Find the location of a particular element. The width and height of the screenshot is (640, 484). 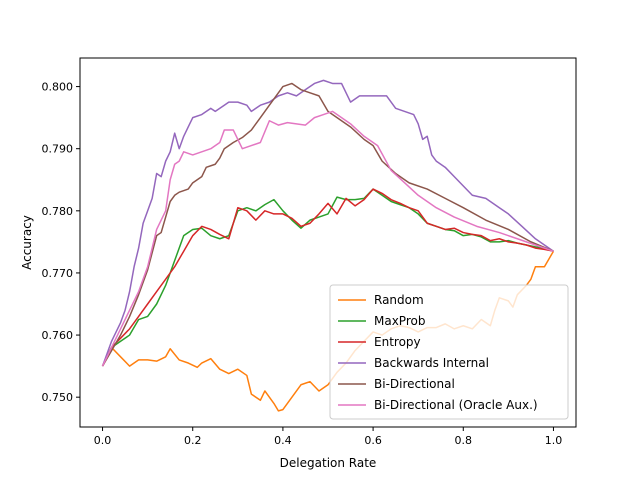

y-axis-ticks: 0.750 0.760 0.770 0.780 0.790 0.800 is located at coordinates (61, 242).